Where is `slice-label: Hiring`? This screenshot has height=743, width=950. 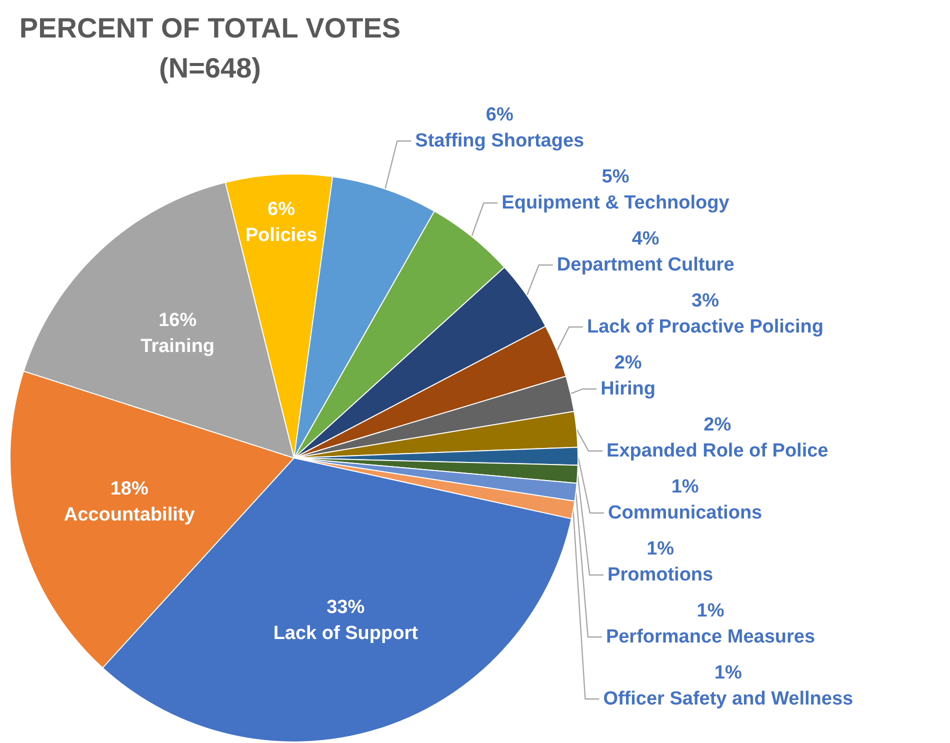 slice-label: Hiring is located at coordinates (628, 389).